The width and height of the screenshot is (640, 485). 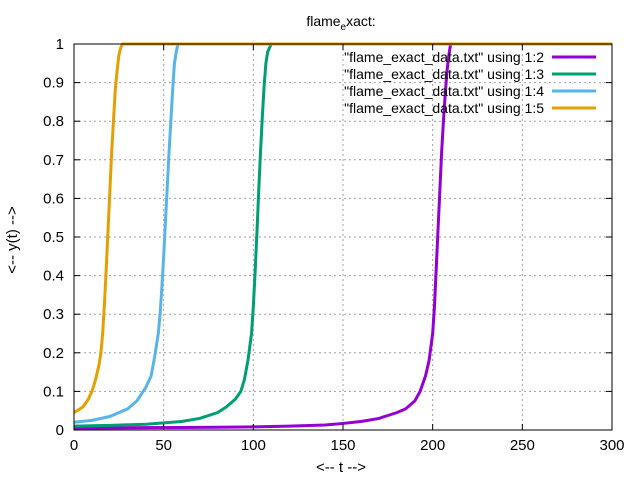 I want to click on chart-title-main: flame, so click(x=323, y=21).